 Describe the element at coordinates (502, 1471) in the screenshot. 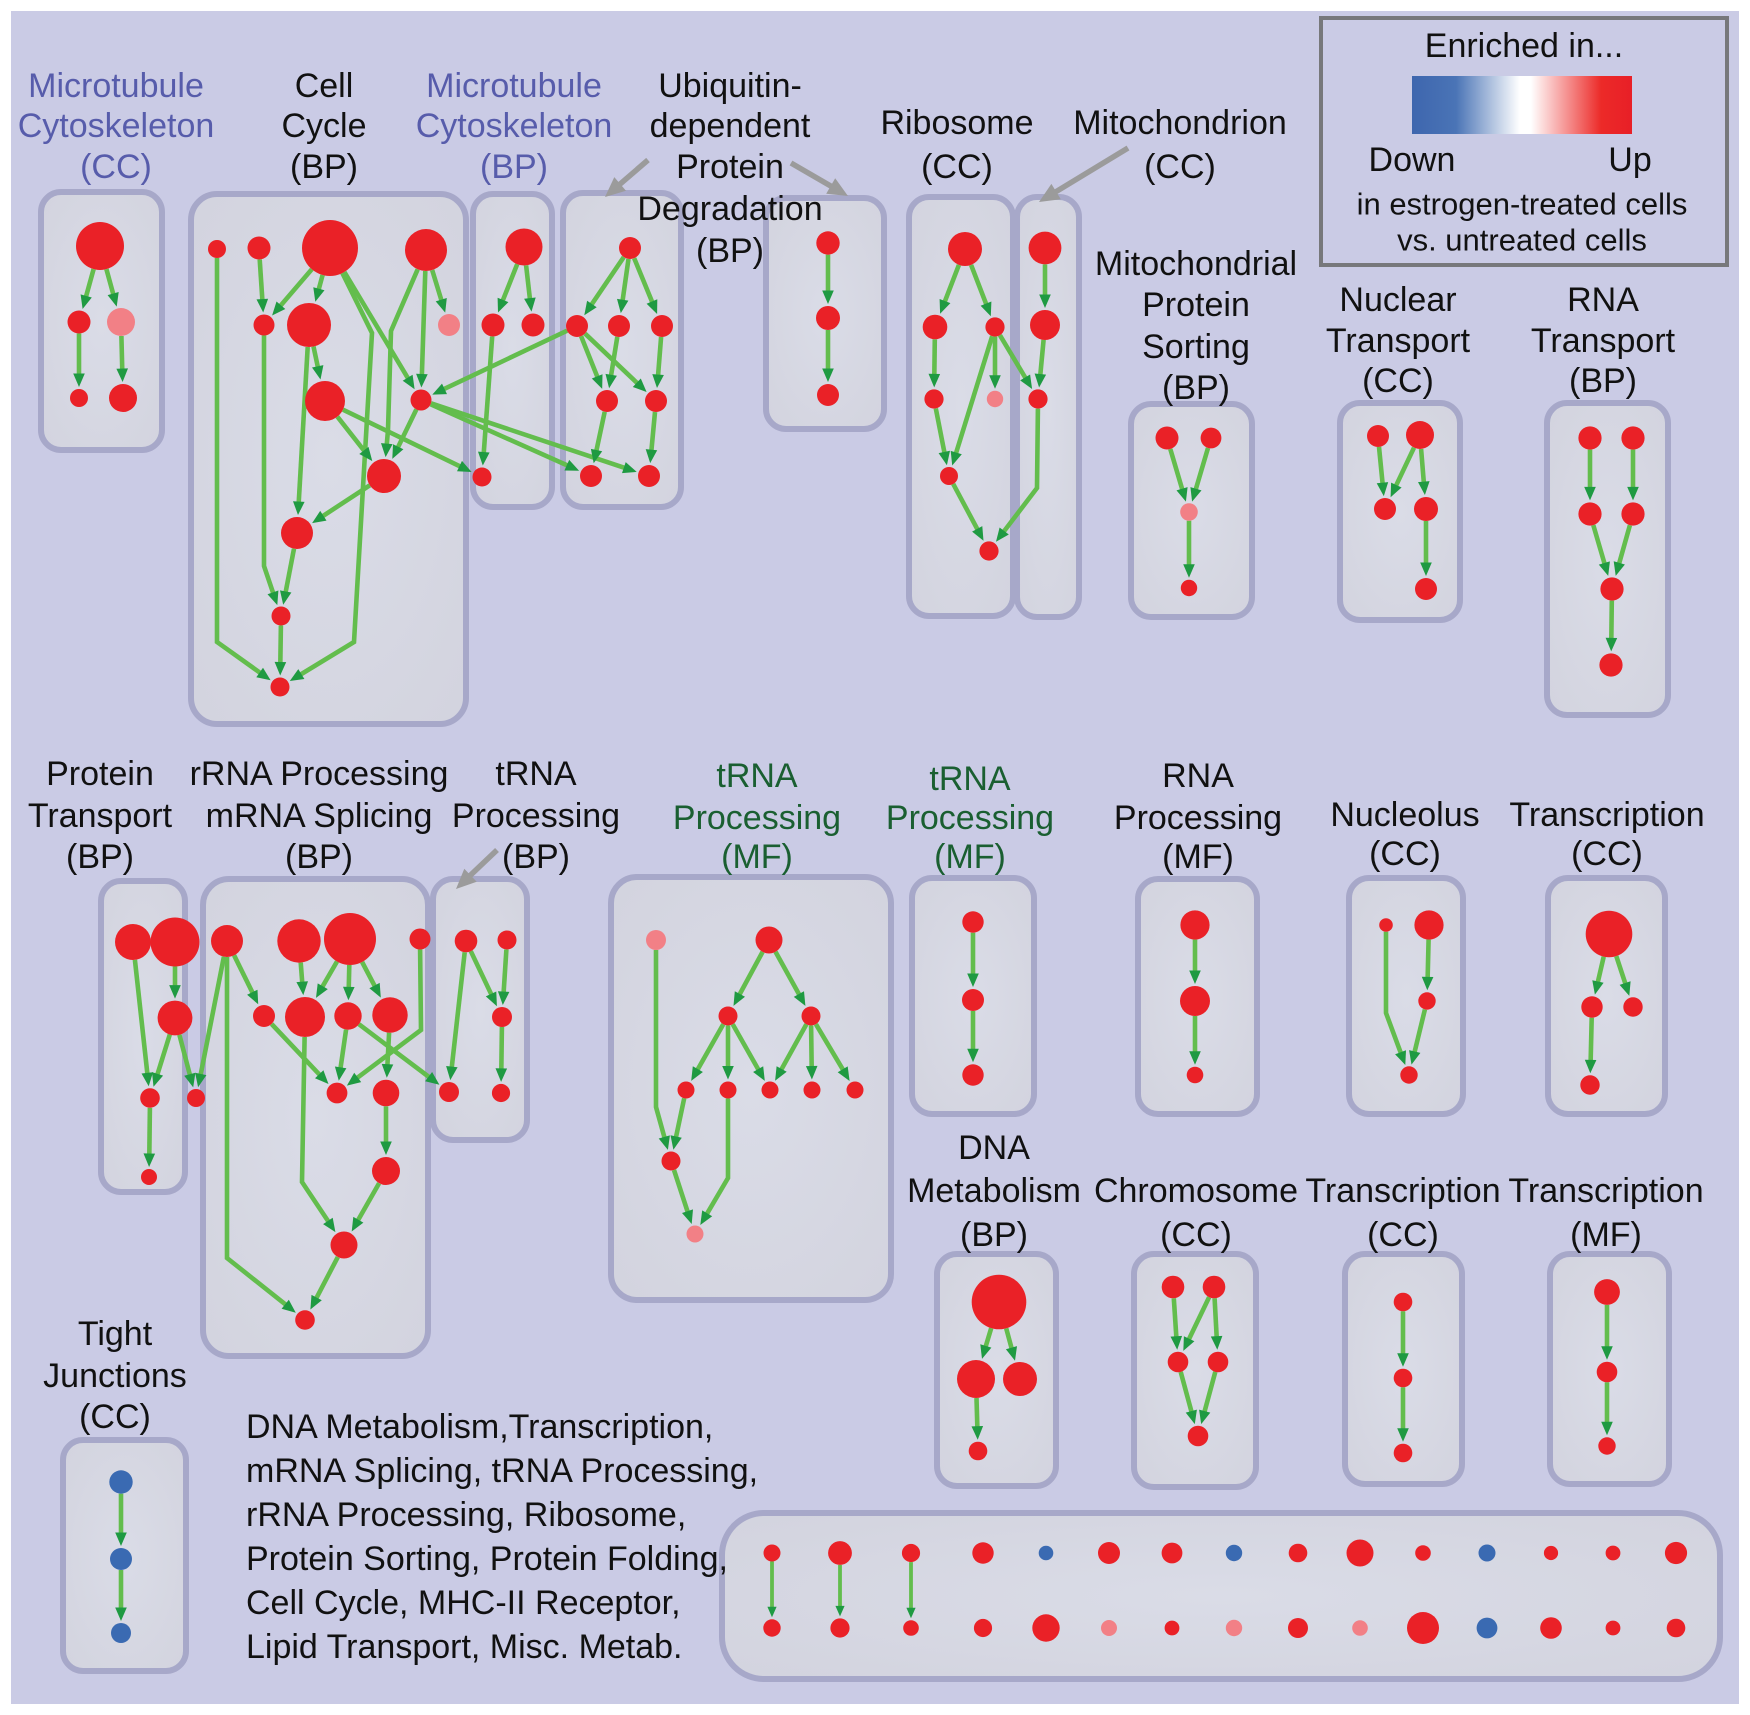

I see `svg-text:mRNA Splicing, tRNA Processing: mRNA Splicing, tRNA Processing,` at that location.